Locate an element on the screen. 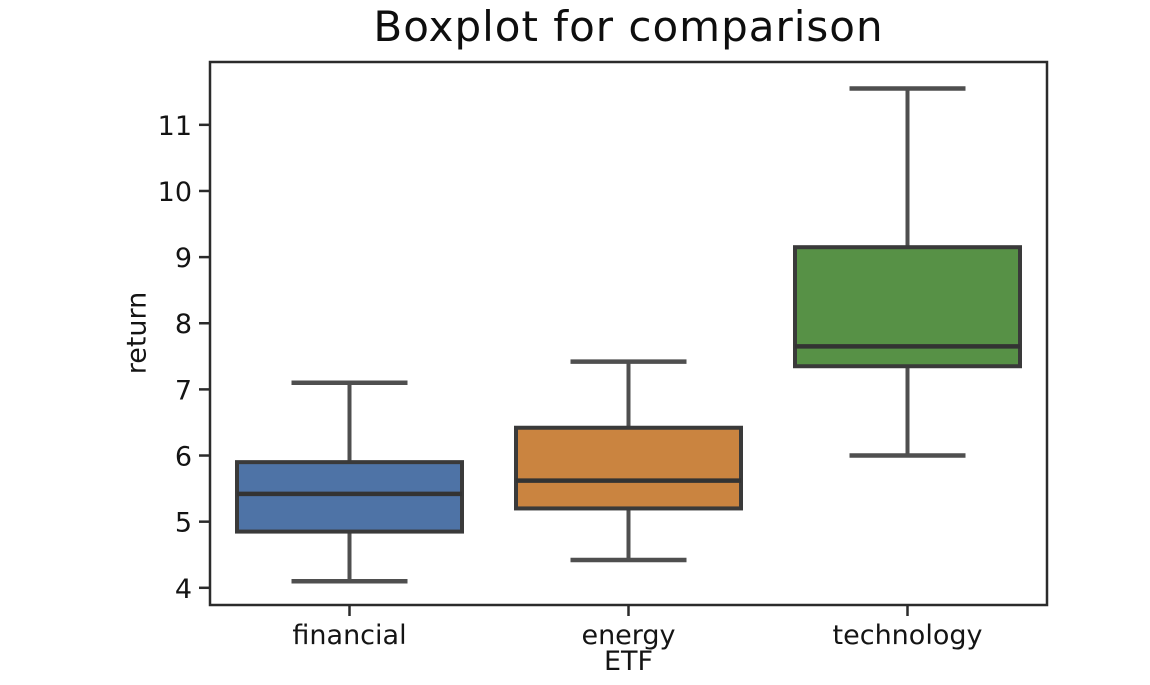 Image resolution: width=1150 pixels, height=685 pixels. y-tick-label: 4 is located at coordinates (183, 589).